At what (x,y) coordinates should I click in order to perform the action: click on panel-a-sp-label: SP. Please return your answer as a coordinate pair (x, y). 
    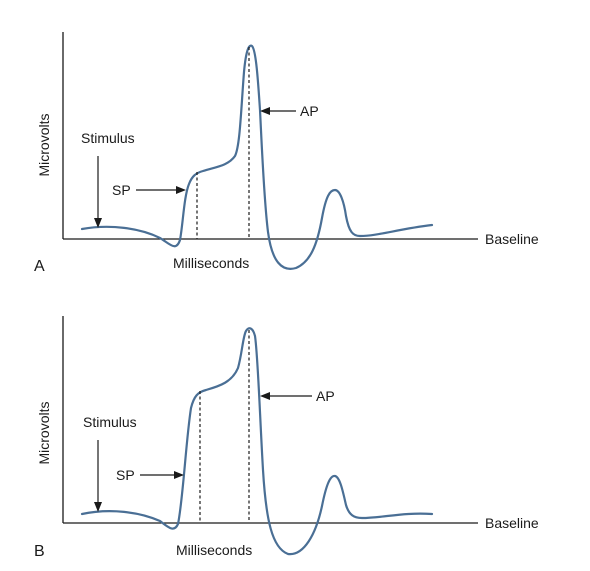
    Looking at the image, I should click on (121, 190).